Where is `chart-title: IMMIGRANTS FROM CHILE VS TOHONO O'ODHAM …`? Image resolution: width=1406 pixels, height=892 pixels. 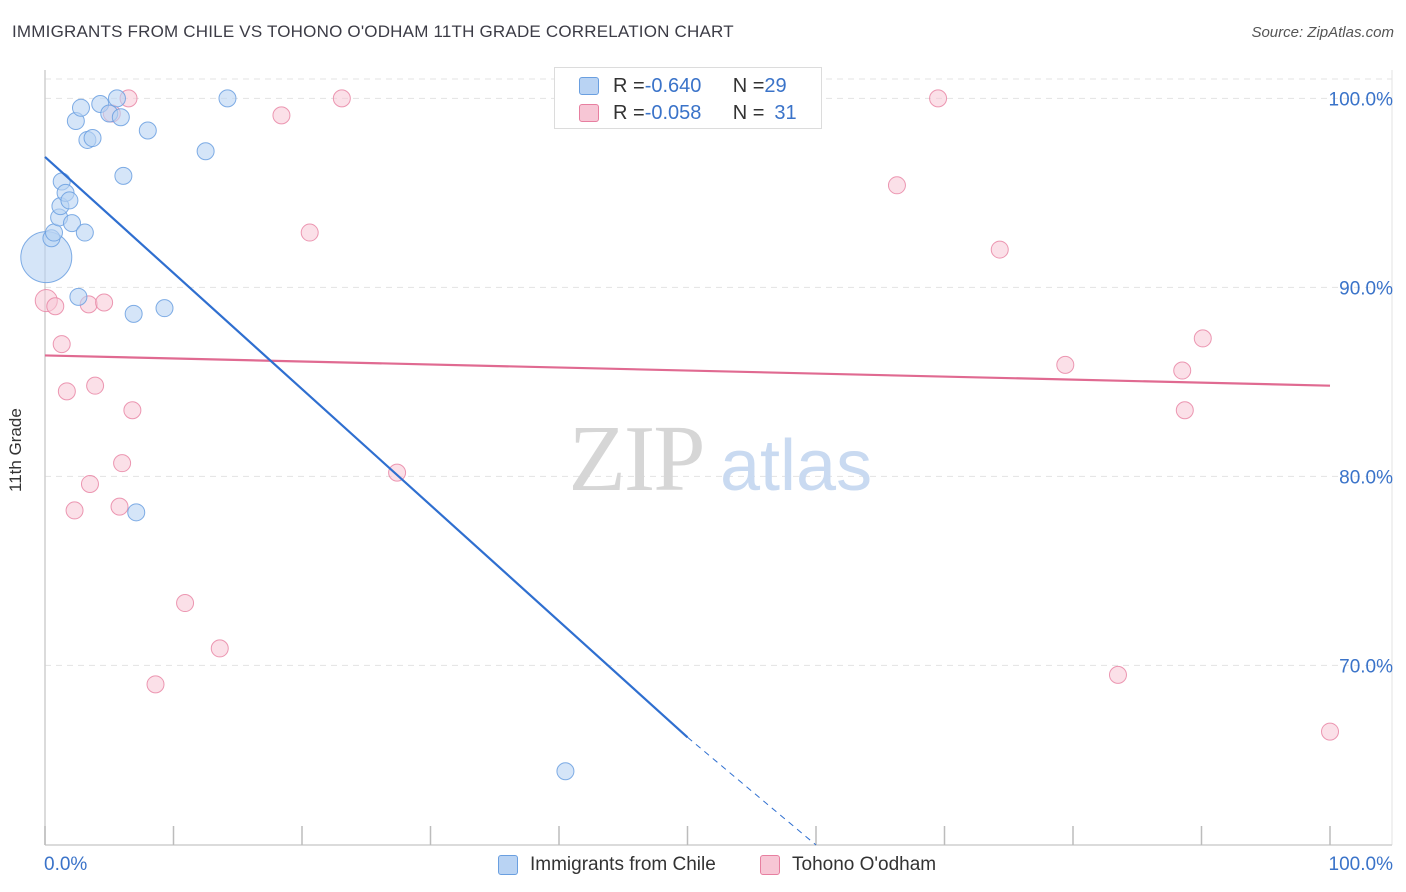 chart-title: IMMIGRANTS FROM CHILE VS TOHONO O'ODHAM … is located at coordinates (373, 31).